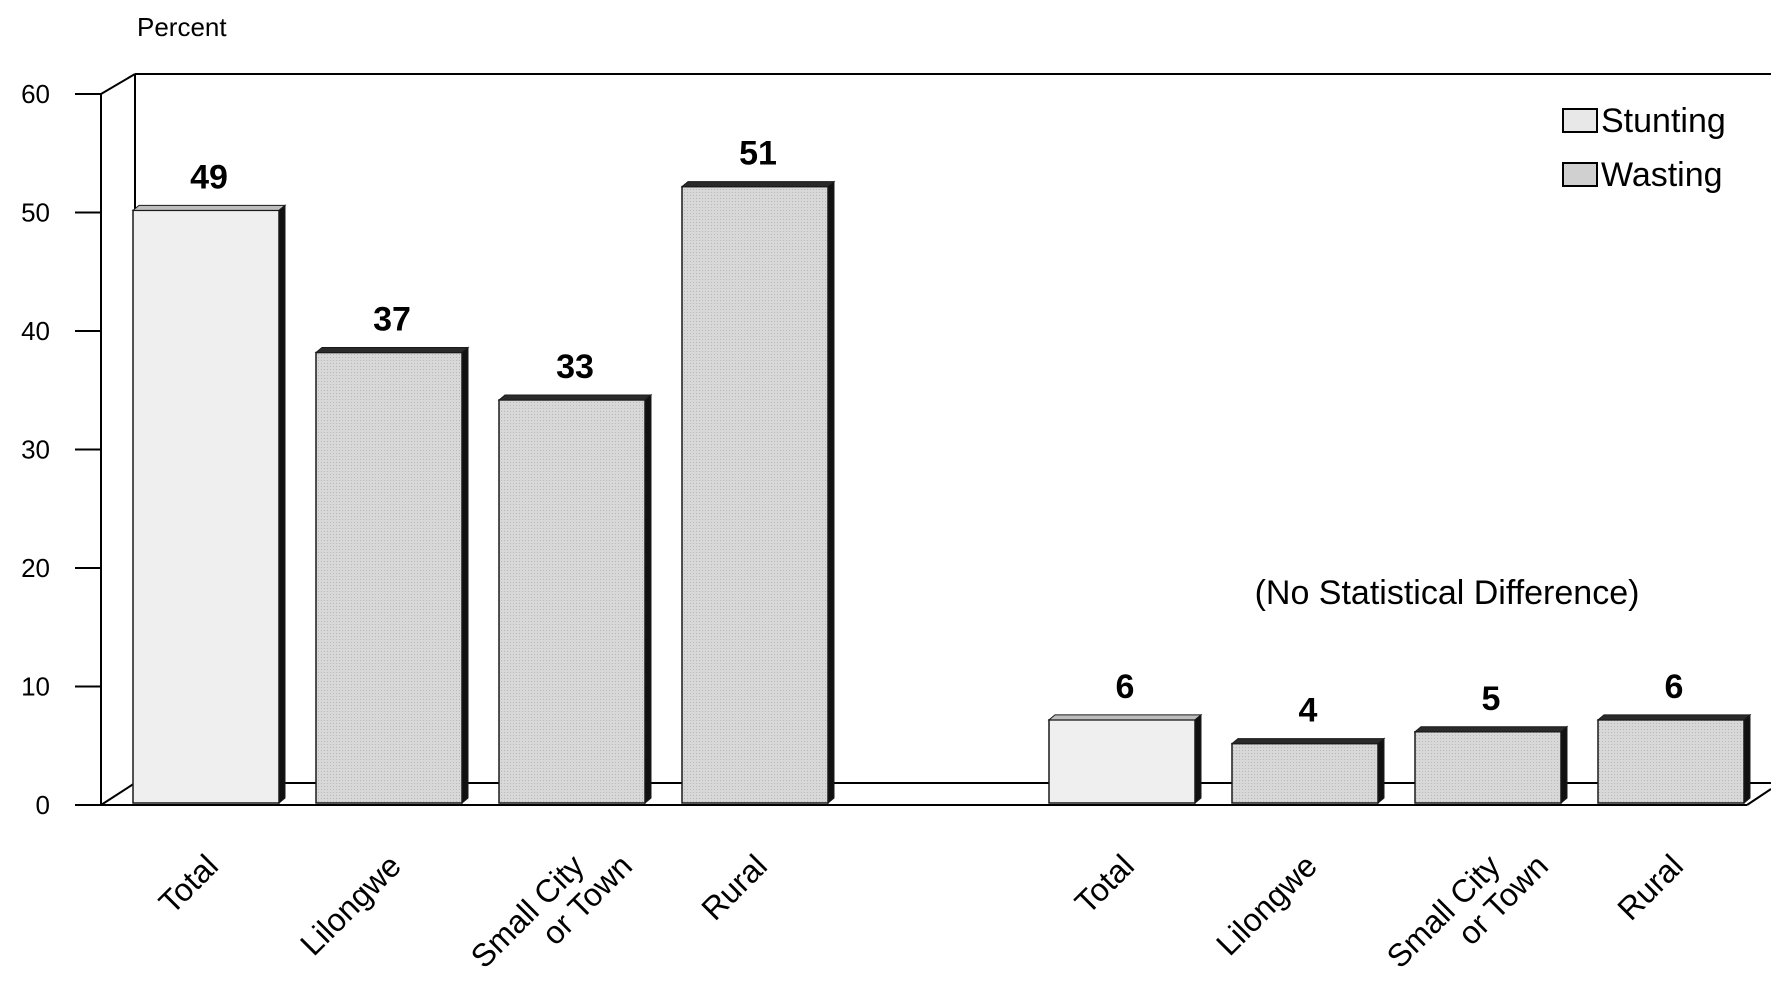  What do you see at coordinates (575, 367) in the screenshot?
I see `value-label-stunting-small-city-or-town: 33` at bounding box center [575, 367].